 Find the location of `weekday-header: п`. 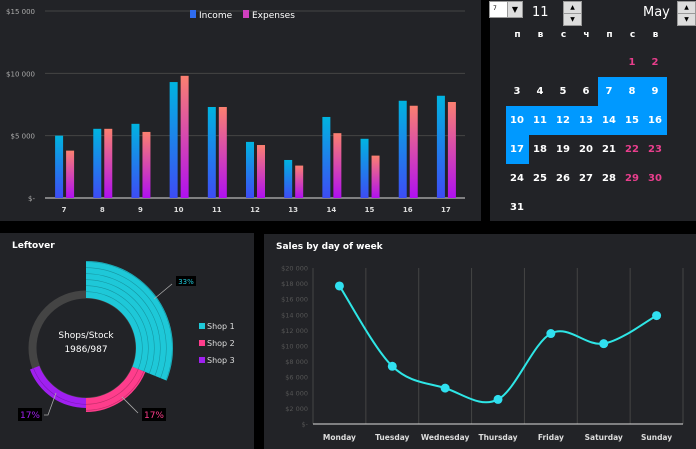

weekday-header: п is located at coordinates (517, 35).